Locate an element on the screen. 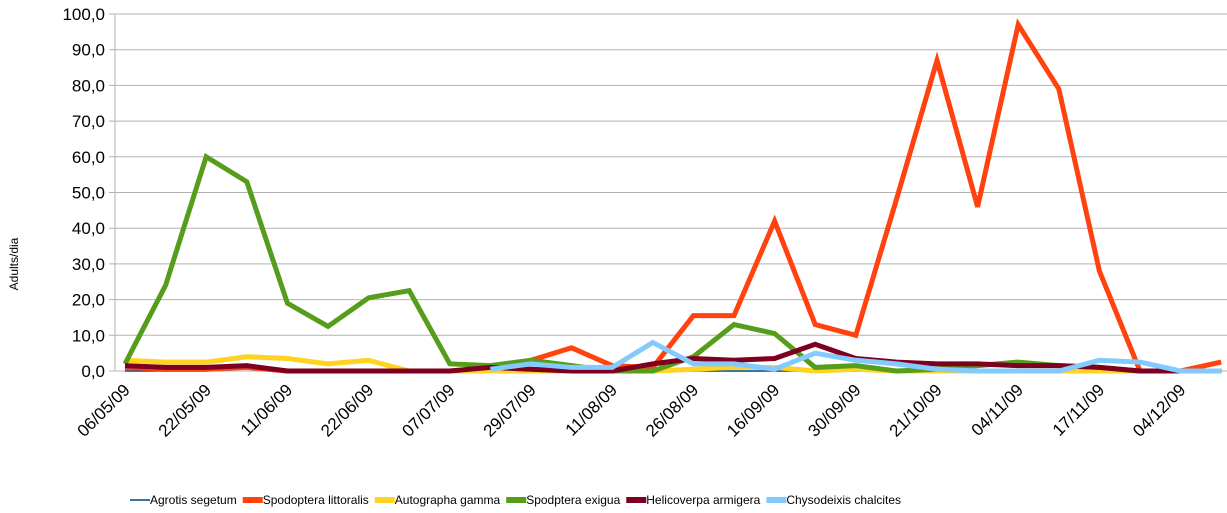 This screenshot has width=1227, height=513. legend-label: Spodptera exigua is located at coordinates (573, 500).